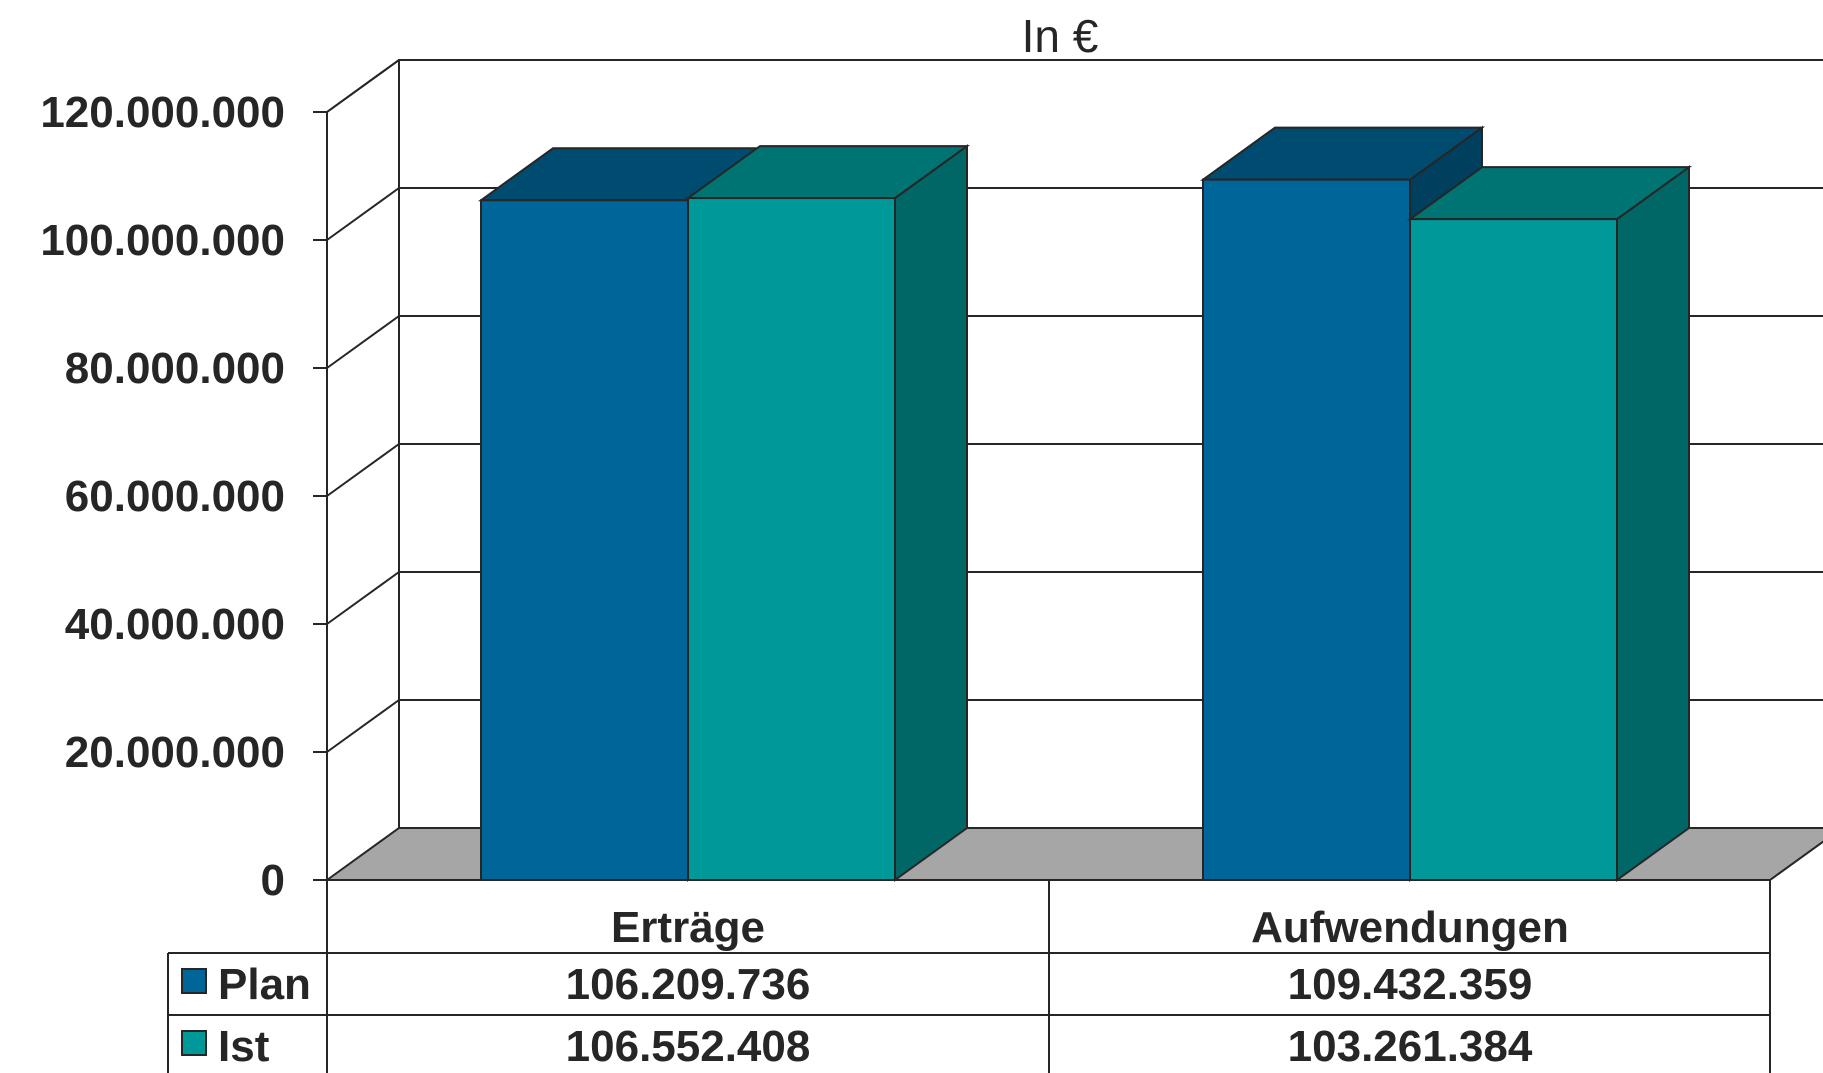 This screenshot has width=1823, height=1073. I want to click on y-tick-label: 20.000.000, so click(175, 752).